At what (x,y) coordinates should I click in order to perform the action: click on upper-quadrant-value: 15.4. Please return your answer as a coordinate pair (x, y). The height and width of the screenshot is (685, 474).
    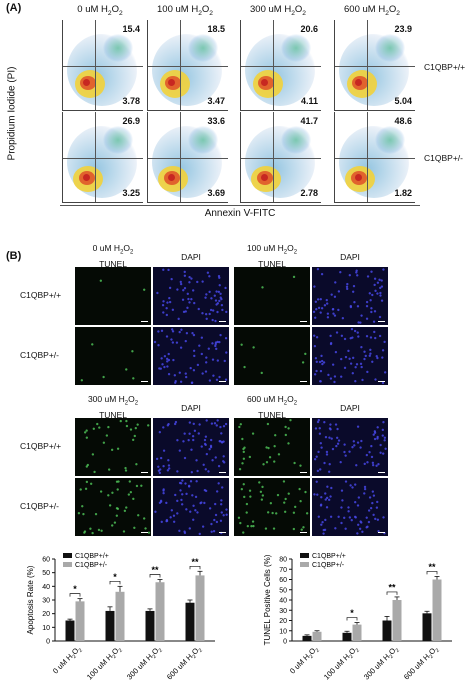
    Looking at the image, I should click on (131, 29).